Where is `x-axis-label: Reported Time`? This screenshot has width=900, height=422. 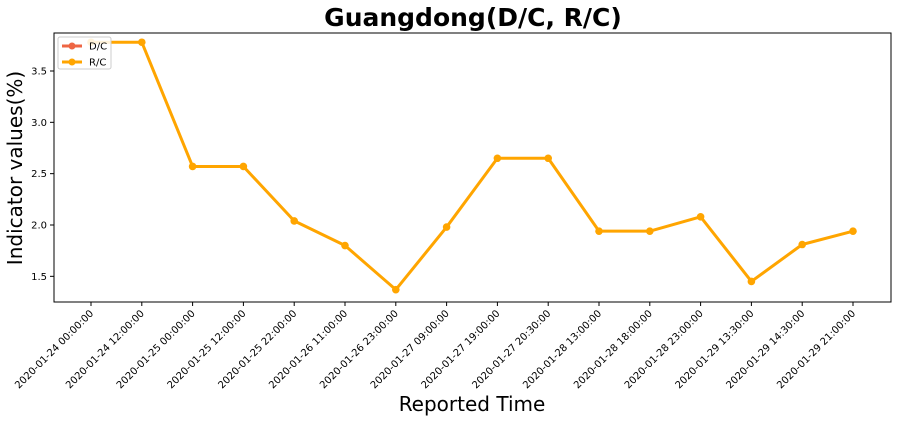 x-axis-label: Reported Time is located at coordinates (472, 404).